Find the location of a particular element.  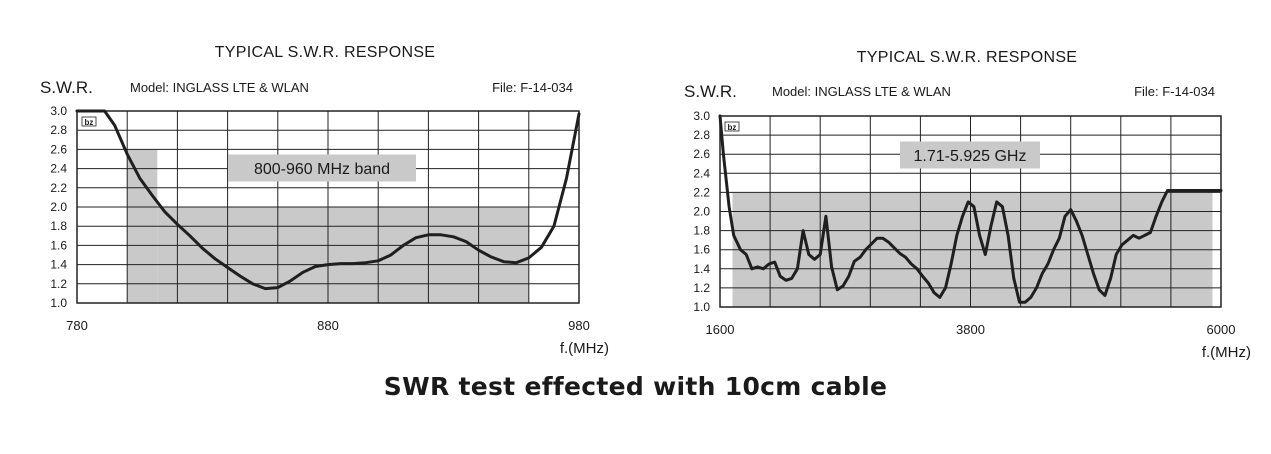

chart-2-x-tick-label: 6000 is located at coordinates (1221, 329).